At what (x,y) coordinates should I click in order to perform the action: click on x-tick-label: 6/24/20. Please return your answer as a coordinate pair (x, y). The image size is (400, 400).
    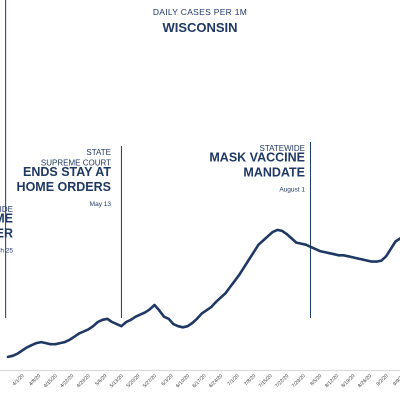
    Looking at the image, I should click on (216, 381).